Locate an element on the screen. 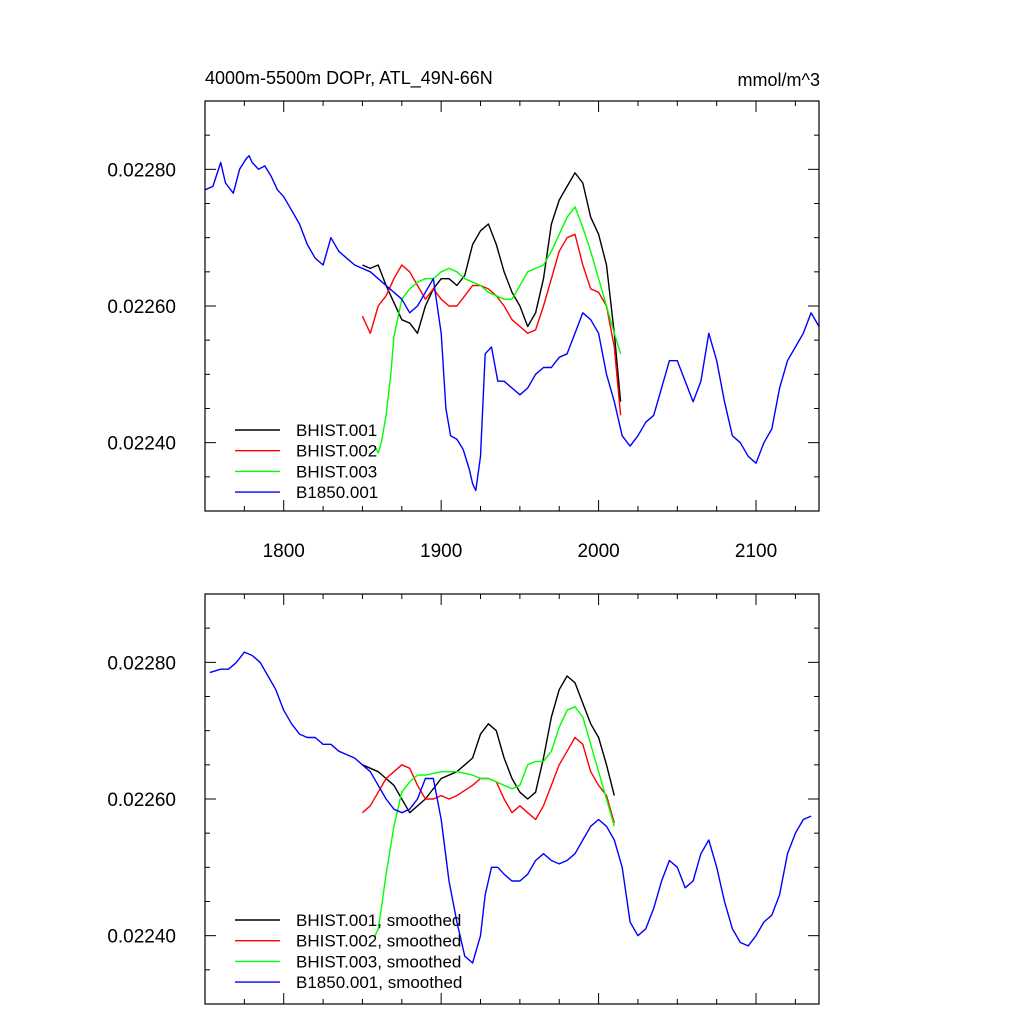 This screenshot has height=1024, width=1024. x-tick-label: 2000 is located at coordinates (598, 551).